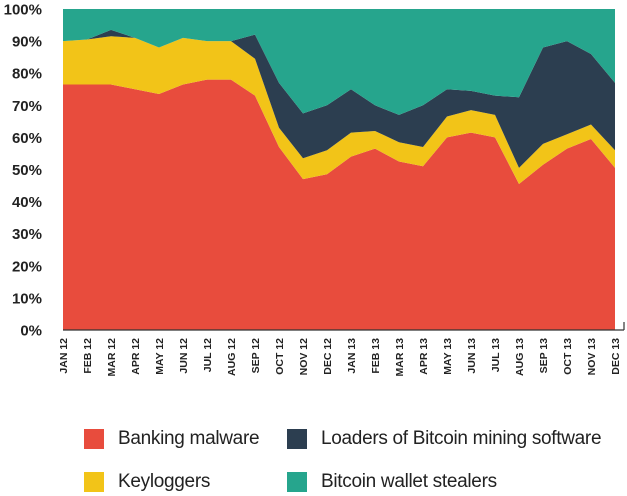 This screenshot has width=627, height=496. I want to click on x-tick-label: SEP 12, so click(256, 356).